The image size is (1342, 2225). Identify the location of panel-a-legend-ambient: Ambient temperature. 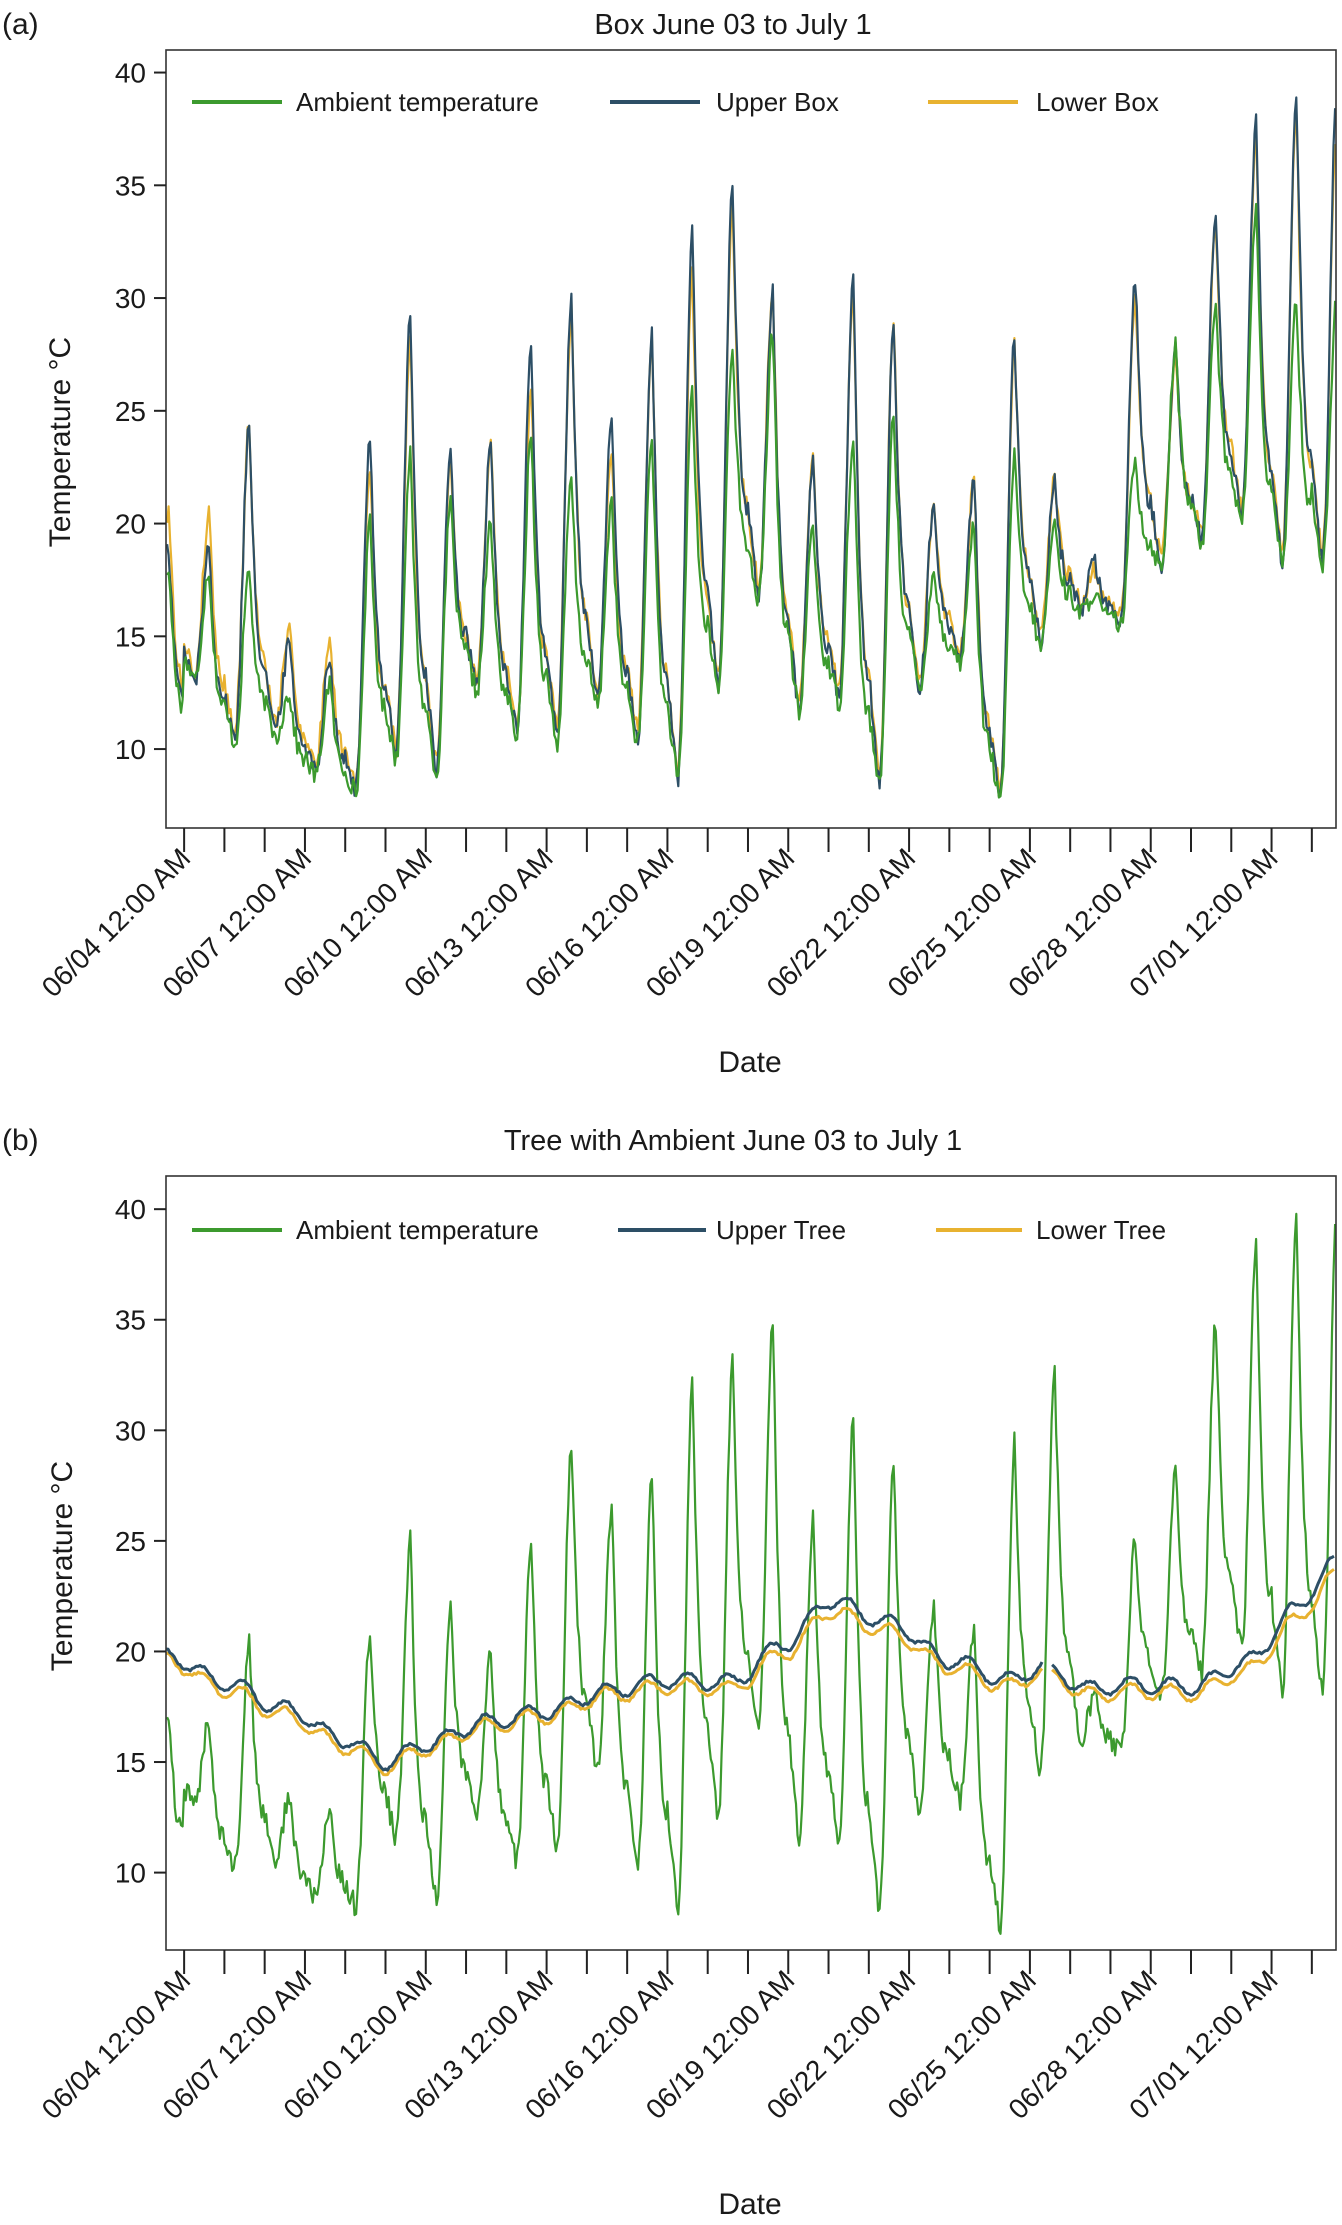
(417, 102).